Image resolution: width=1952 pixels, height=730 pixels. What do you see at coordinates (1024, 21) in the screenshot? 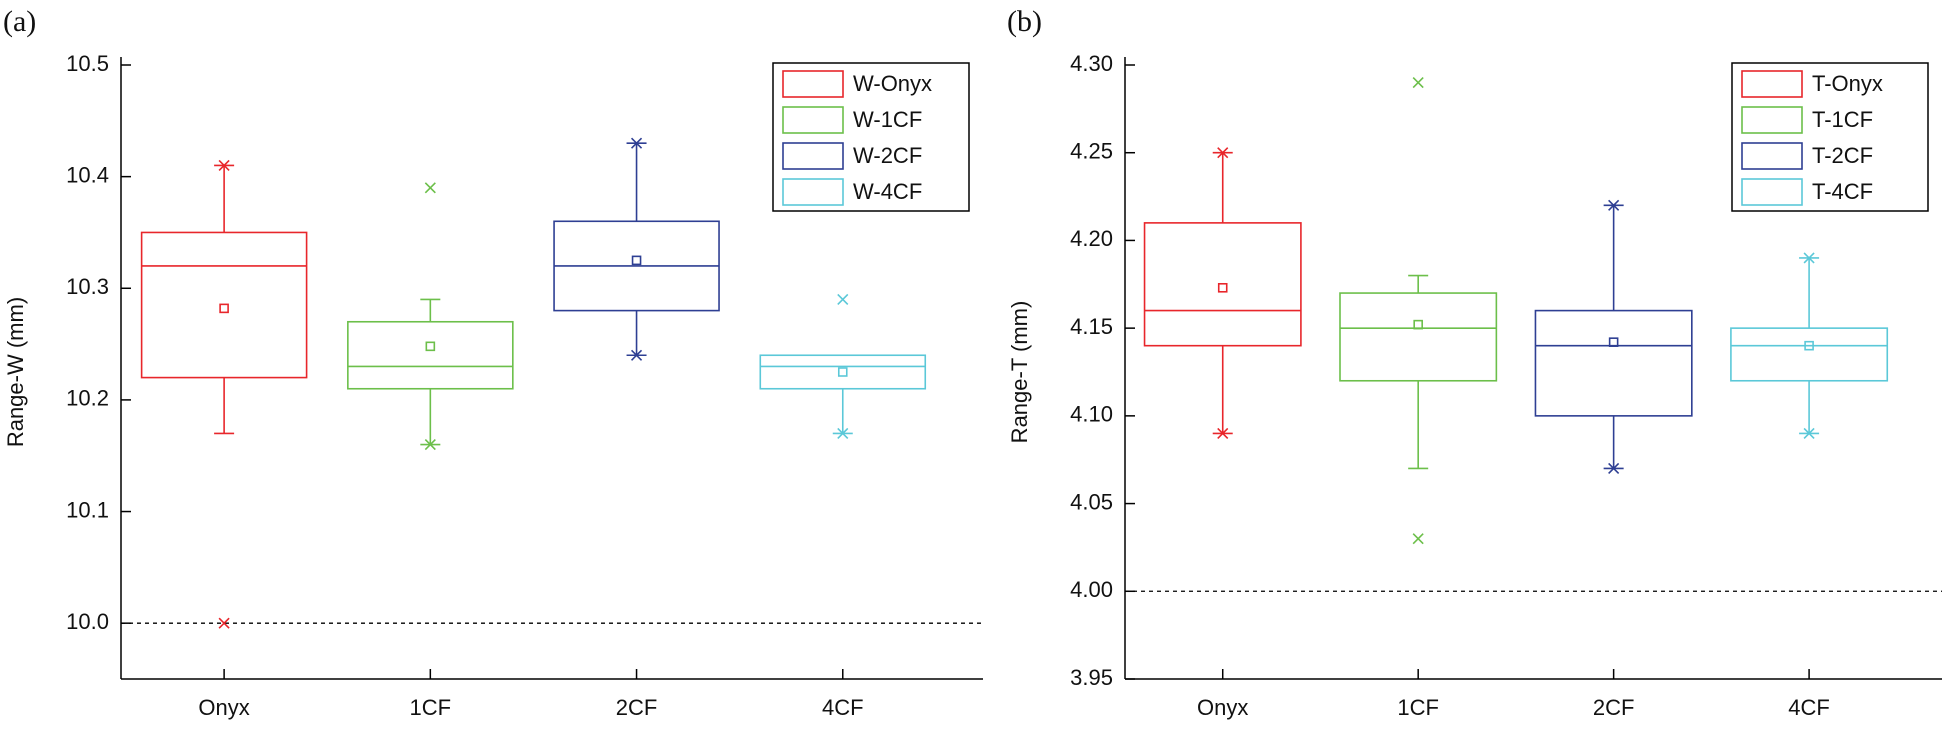
I see `panel-label: (b)` at bounding box center [1024, 21].